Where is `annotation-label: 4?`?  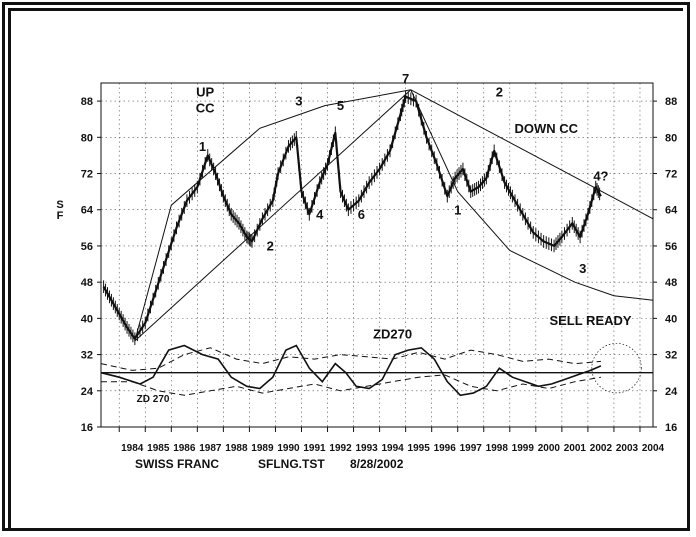
annotation-label: 4? is located at coordinates (600, 175).